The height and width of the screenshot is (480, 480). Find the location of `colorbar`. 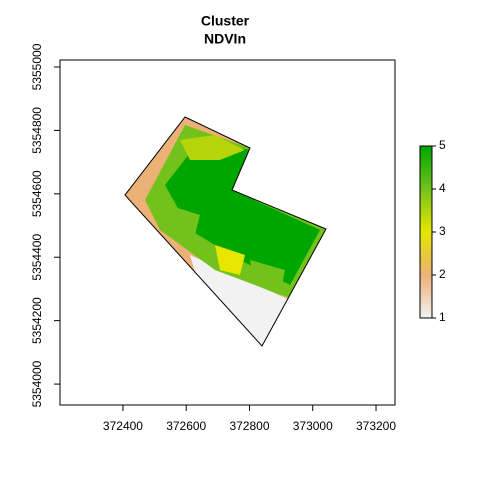

colorbar is located at coordinates (426, 232).